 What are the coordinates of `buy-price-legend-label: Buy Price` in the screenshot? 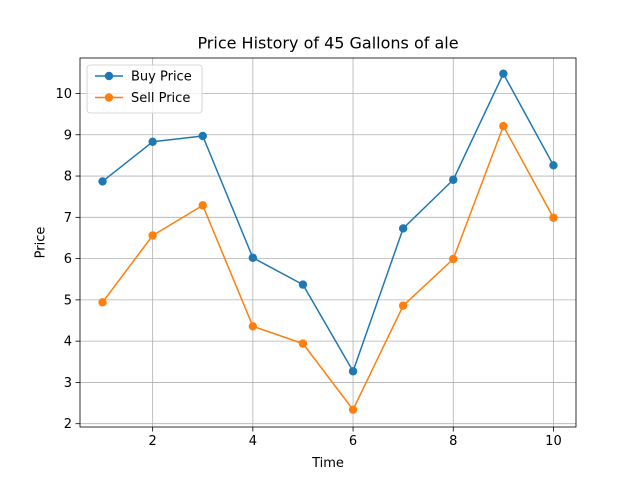 It's located at (161, 77).